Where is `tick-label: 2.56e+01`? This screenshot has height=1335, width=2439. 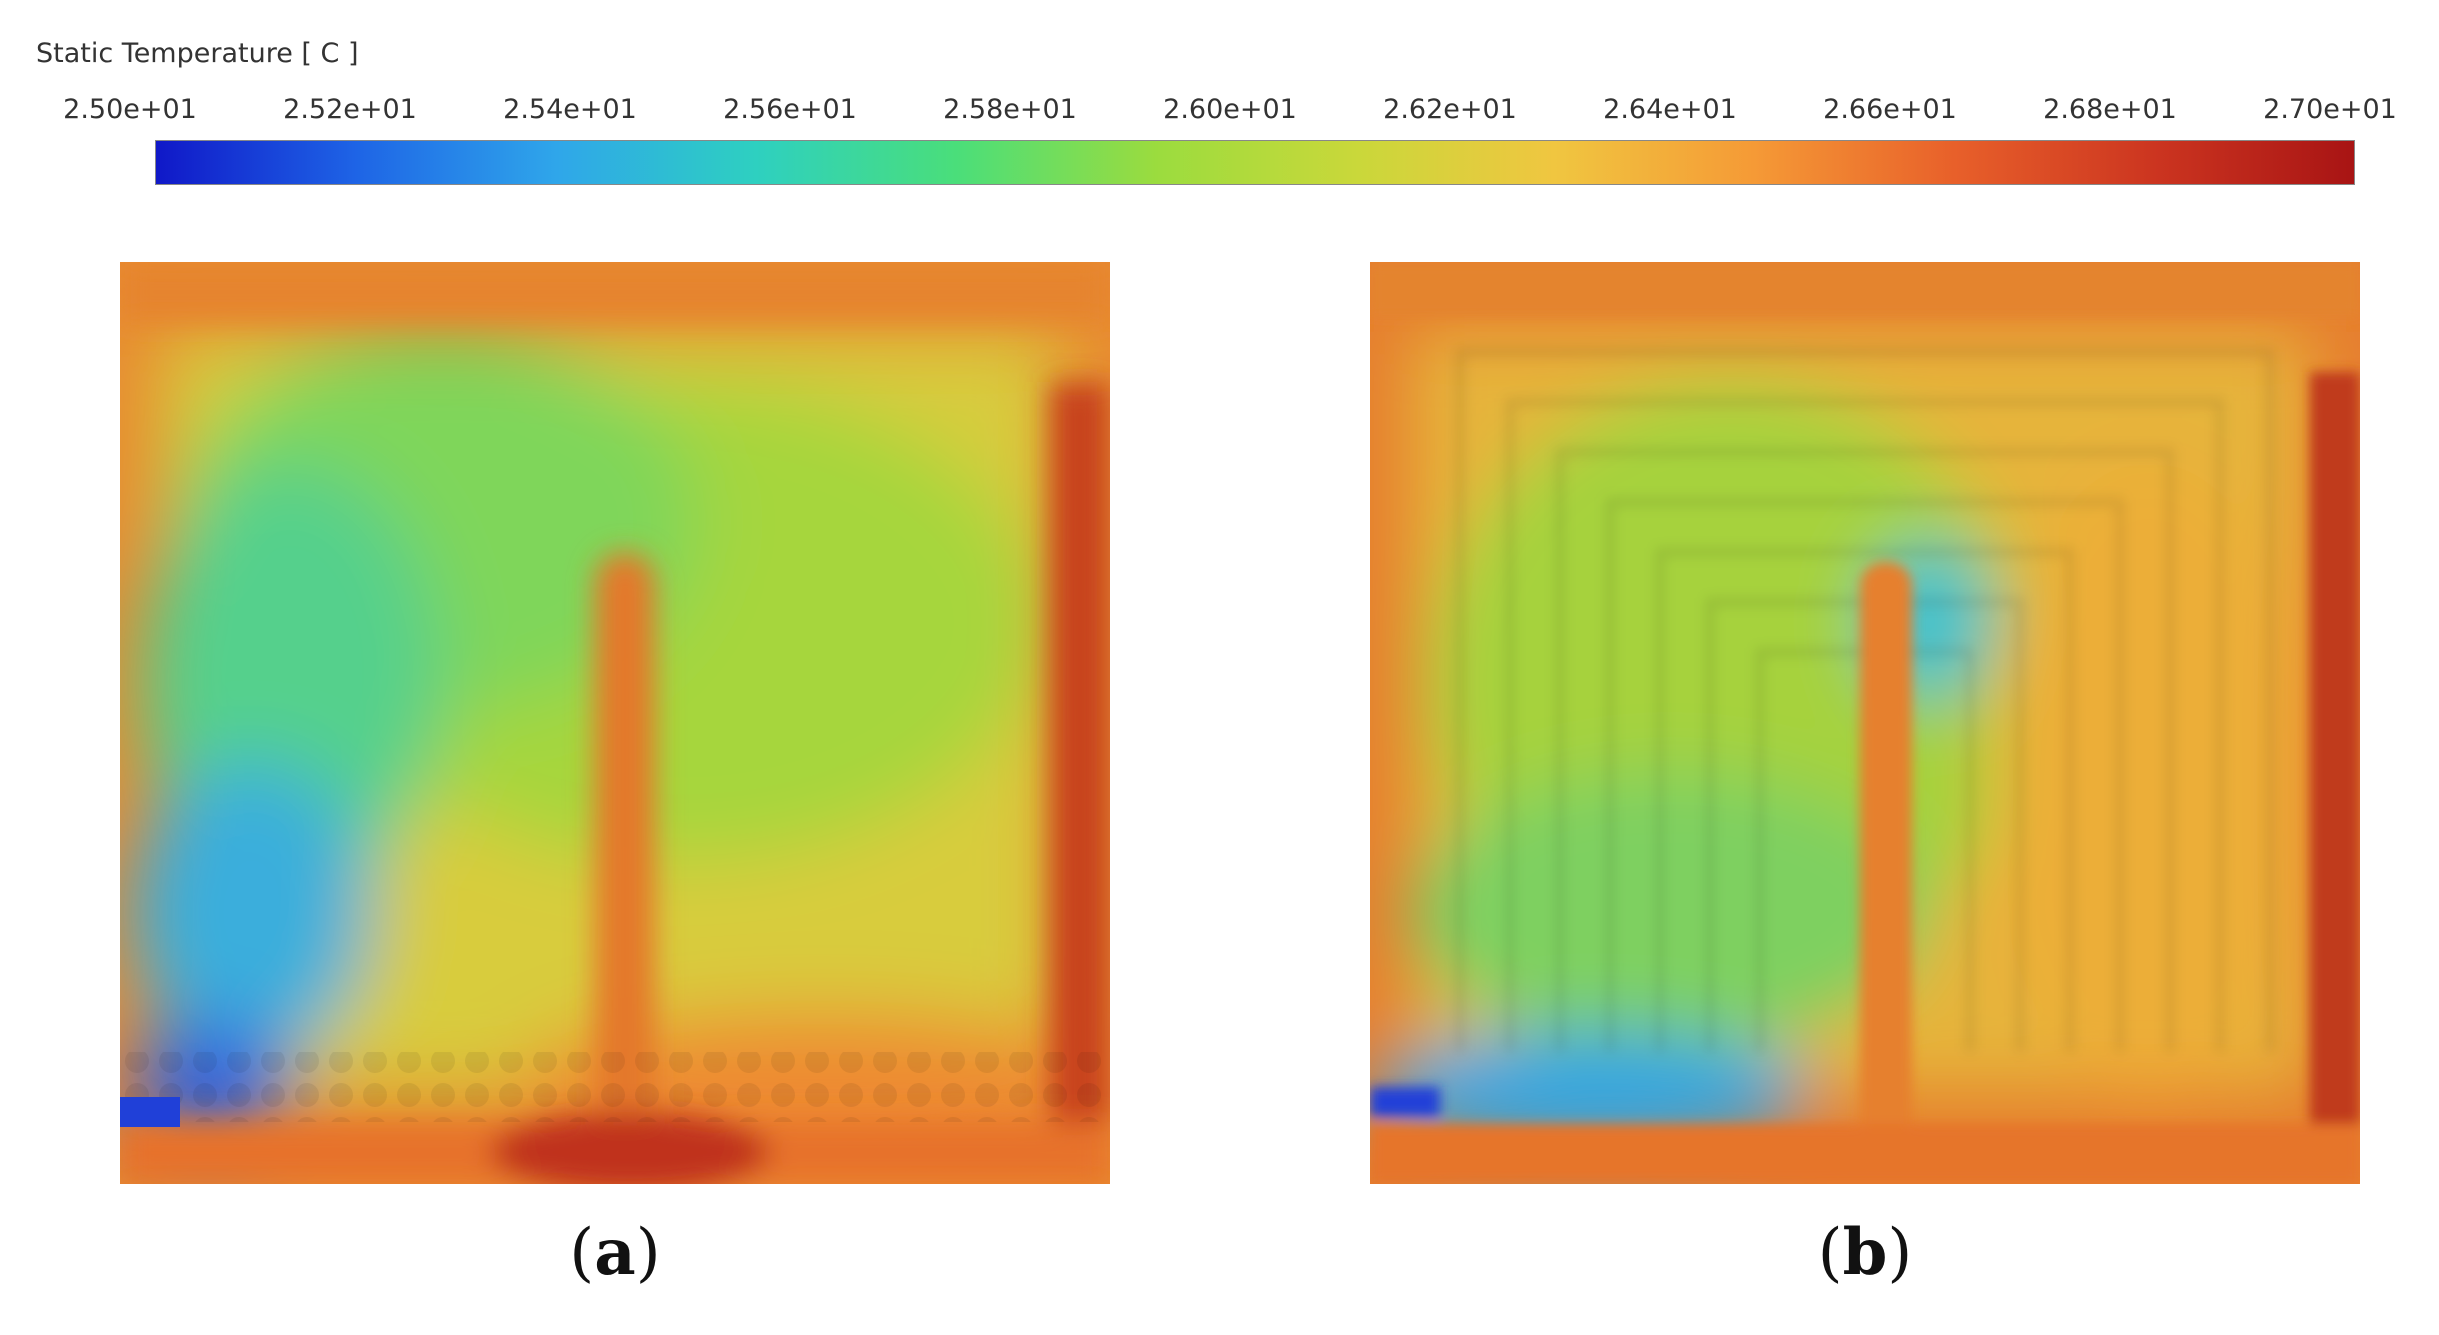
tick-label: 2.56e+01 is located at coordinates (790, 109).